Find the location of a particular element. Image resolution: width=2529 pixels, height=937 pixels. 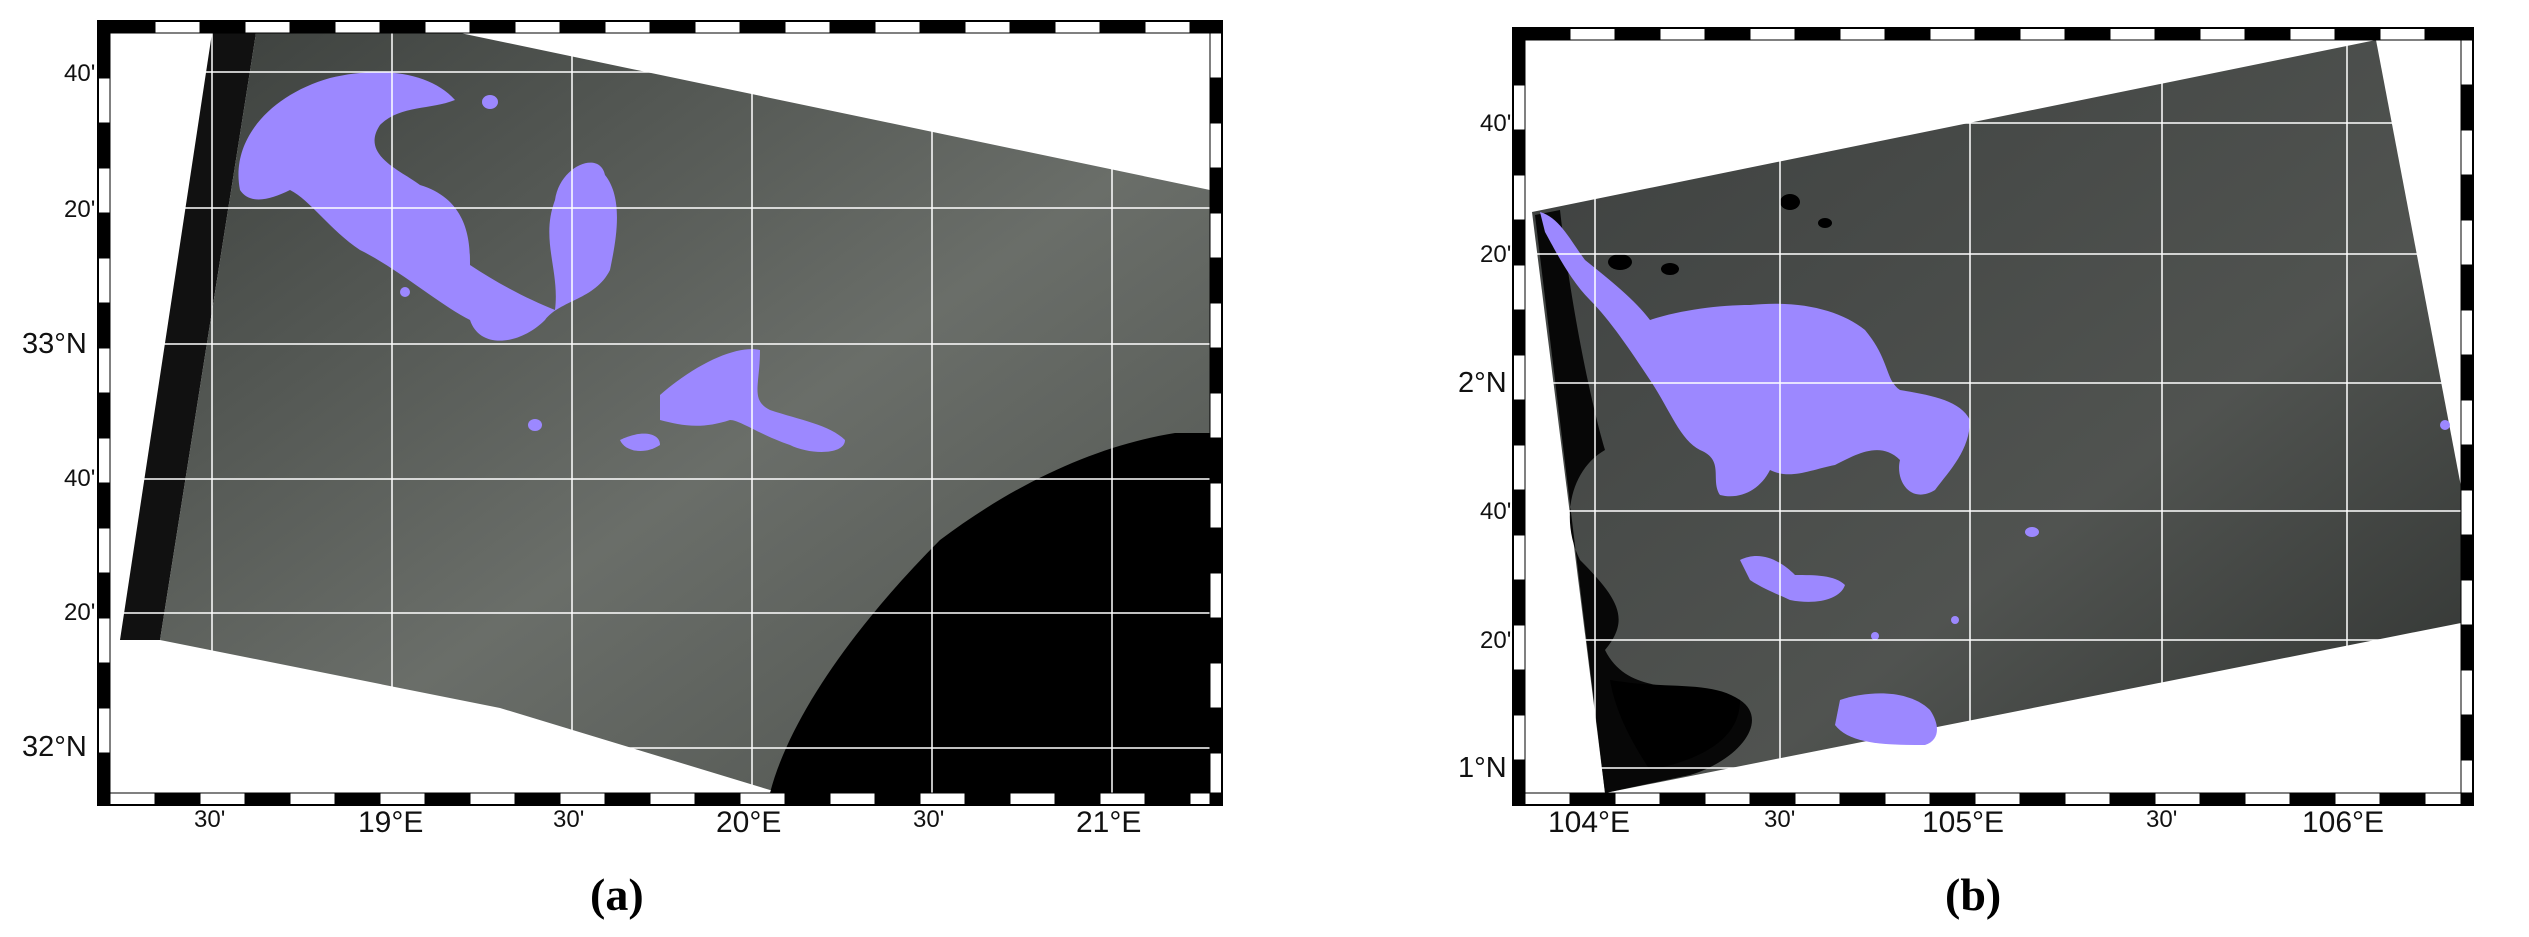

map-a-left-strip is located at coordinates (188, 336).